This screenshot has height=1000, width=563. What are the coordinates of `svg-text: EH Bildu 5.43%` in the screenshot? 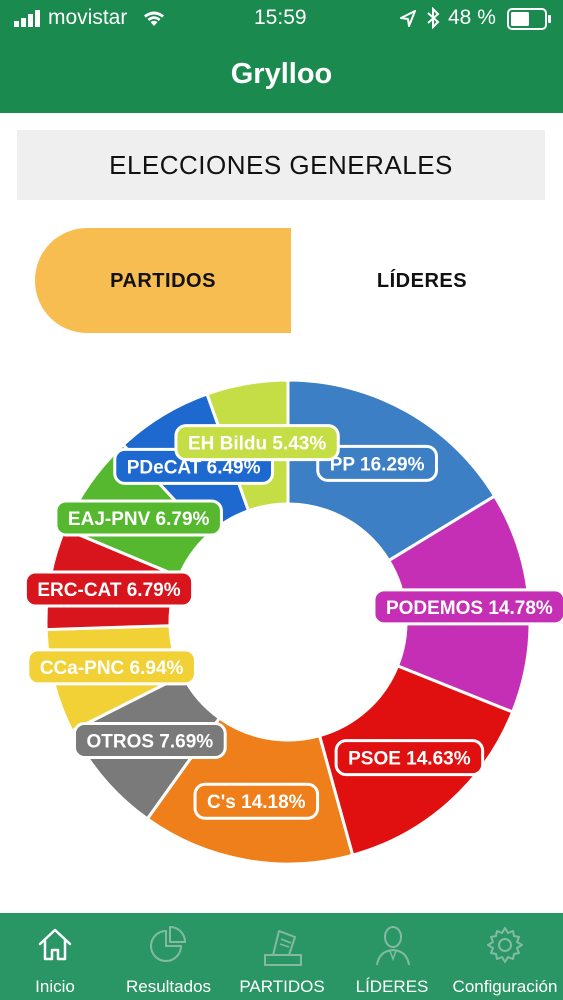 It's located at (257, 444).